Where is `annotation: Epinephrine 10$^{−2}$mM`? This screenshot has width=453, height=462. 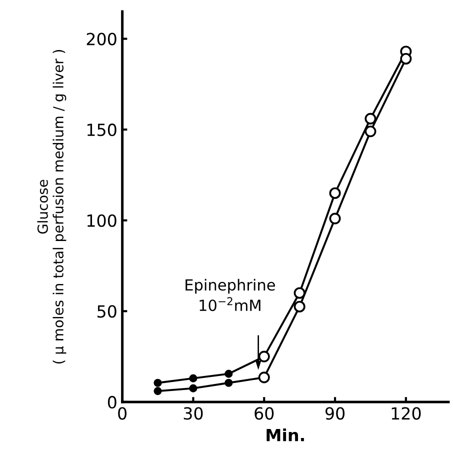
annotation: Epinephrine 10$^{−2}$mM is located at coordinates (230, 295).